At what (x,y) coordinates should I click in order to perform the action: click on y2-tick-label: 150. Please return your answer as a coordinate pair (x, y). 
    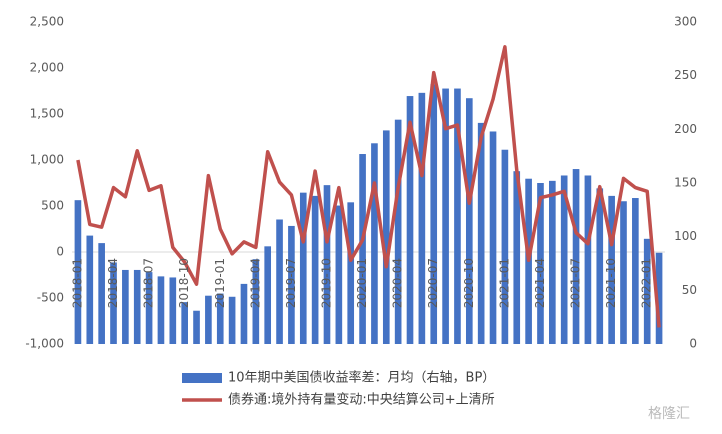
    Looking at the image, I should click on (685, 183).